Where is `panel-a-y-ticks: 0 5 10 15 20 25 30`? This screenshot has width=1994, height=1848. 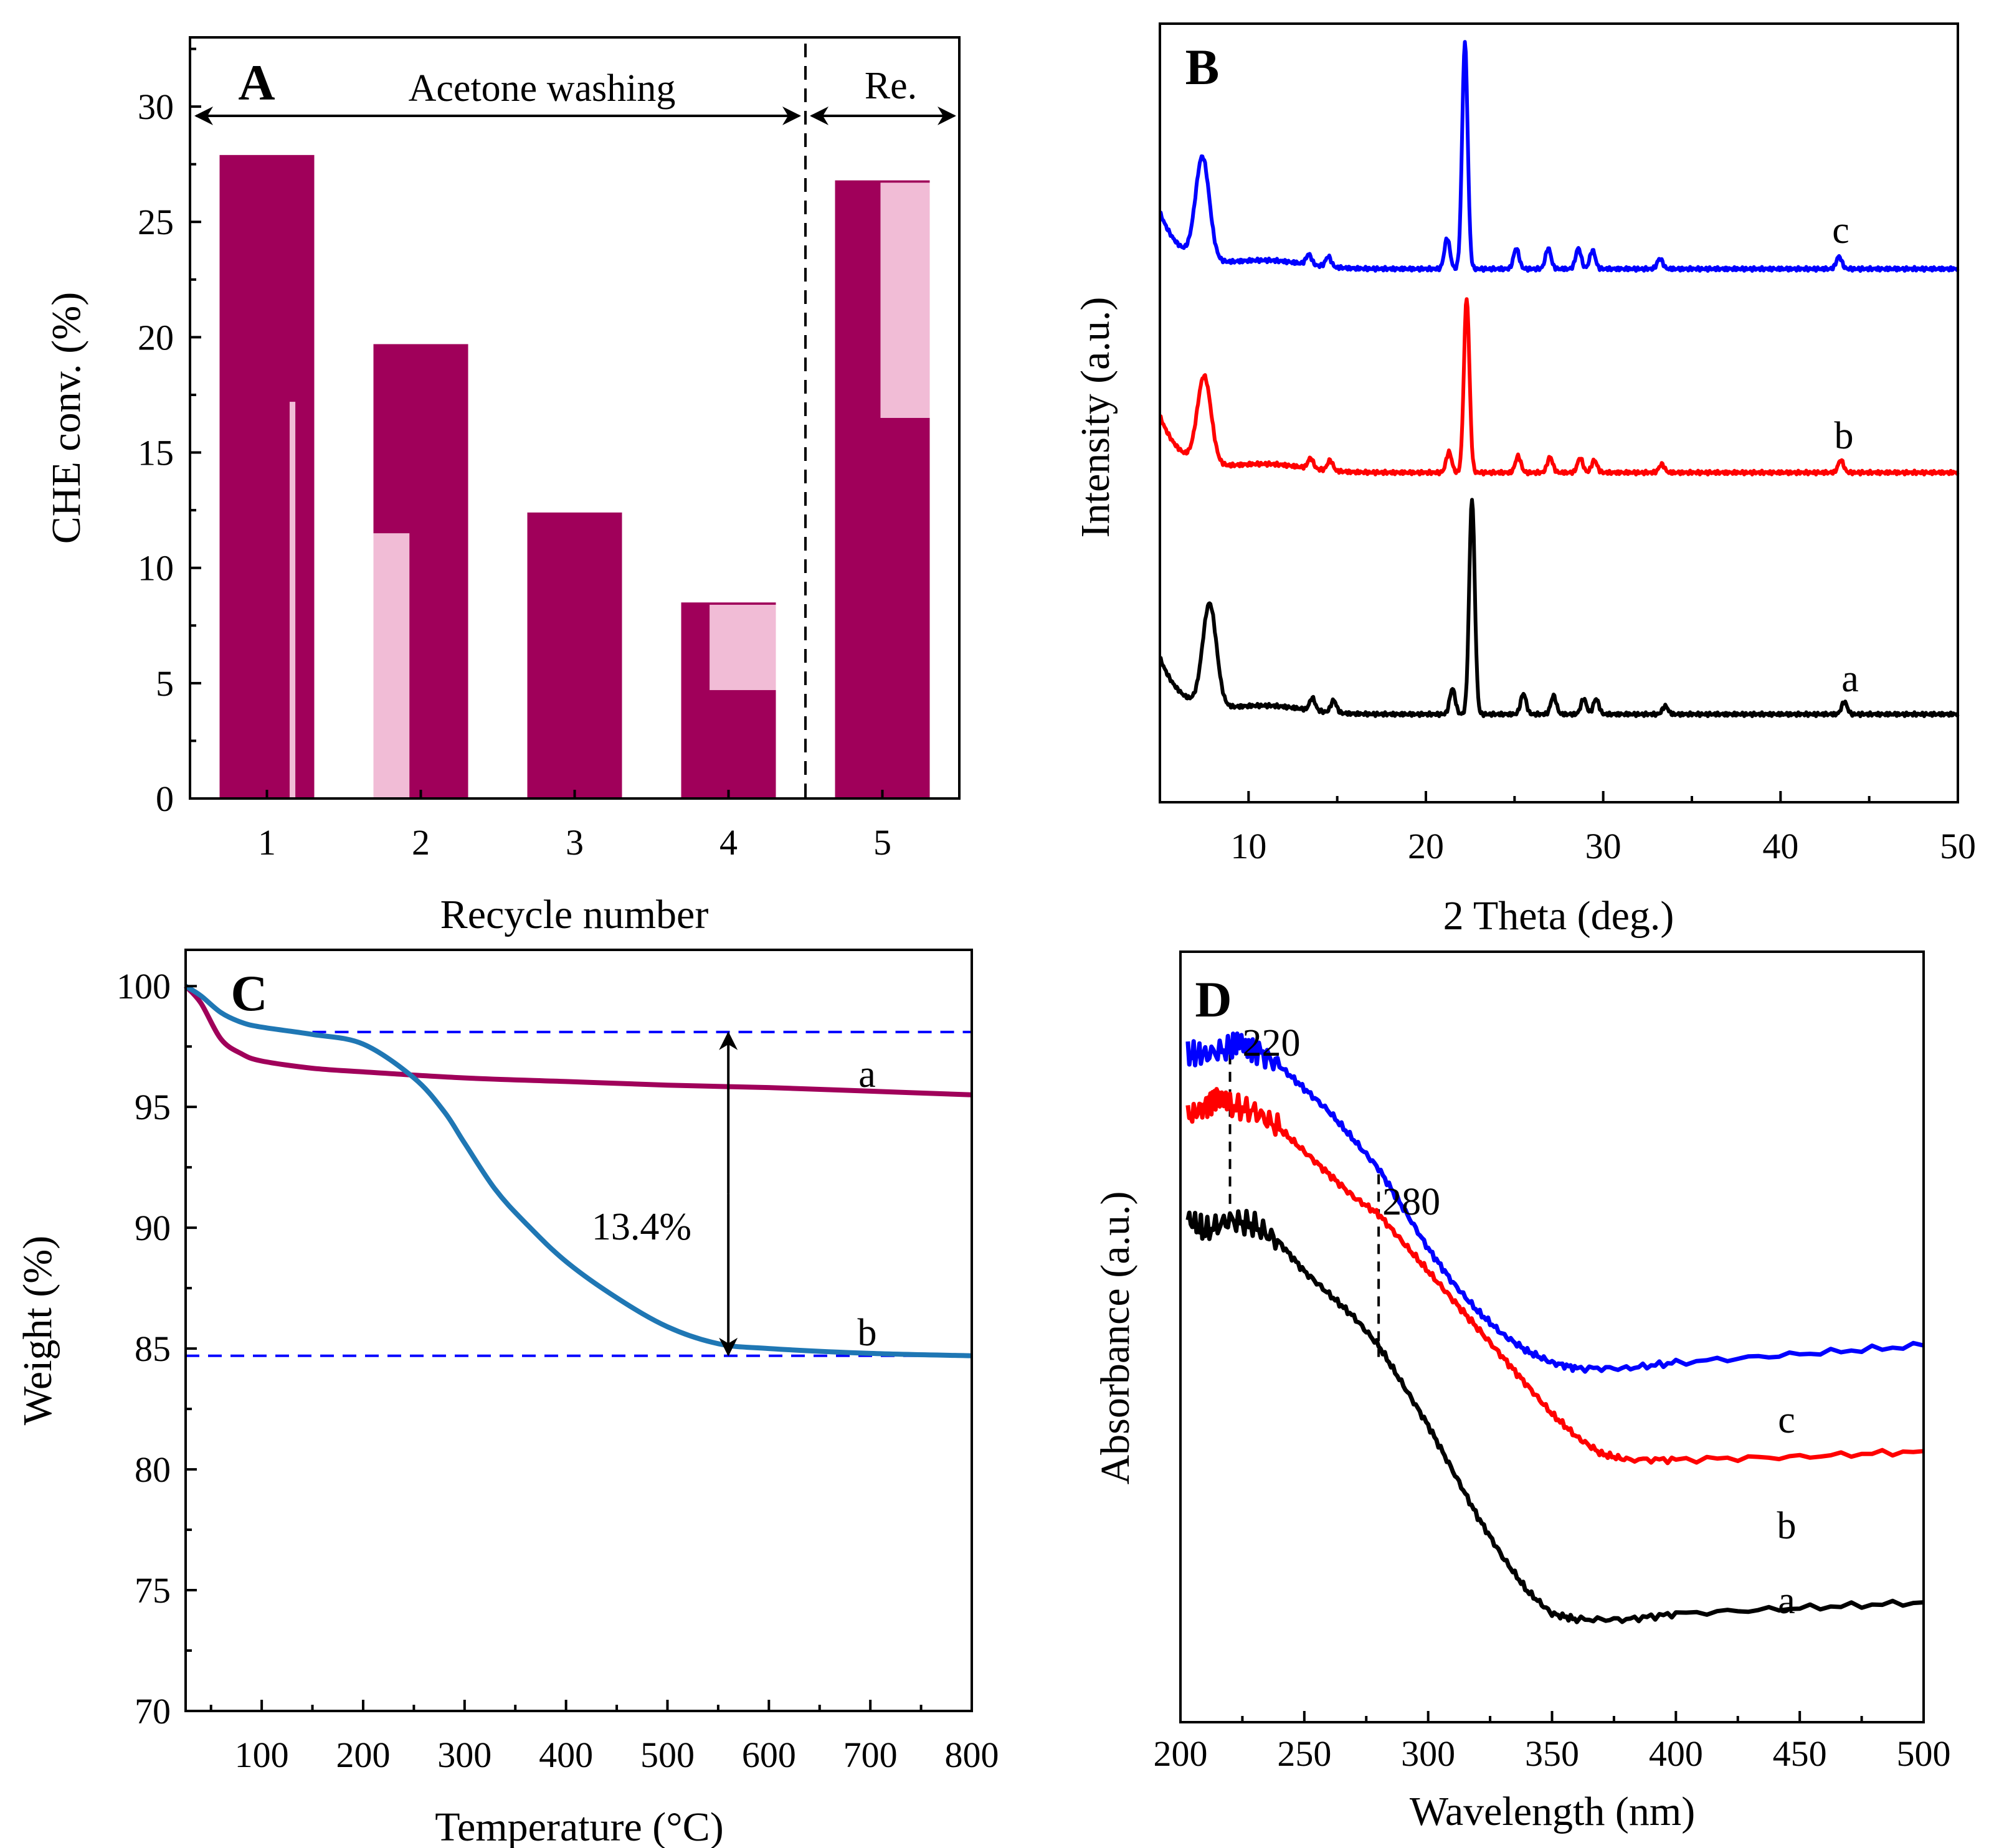
panel-a-y-ticks: 0 5 10 15 20 25 30 is located at coordinates (169, 433).